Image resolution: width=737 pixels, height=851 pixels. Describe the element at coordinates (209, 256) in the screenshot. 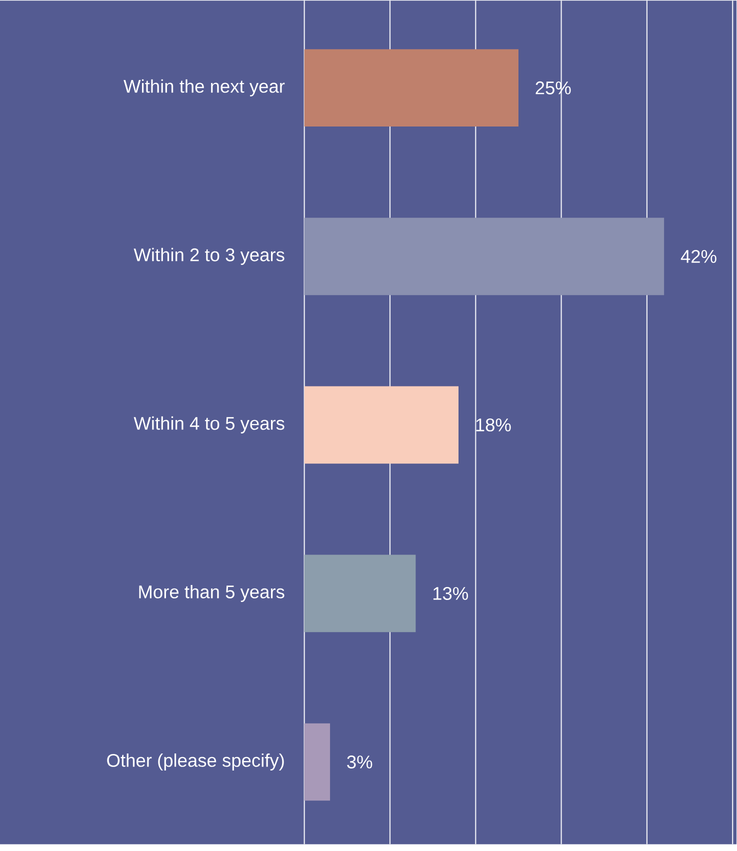

I see `y-tick-label: Within 2 to 3 years` at that location.